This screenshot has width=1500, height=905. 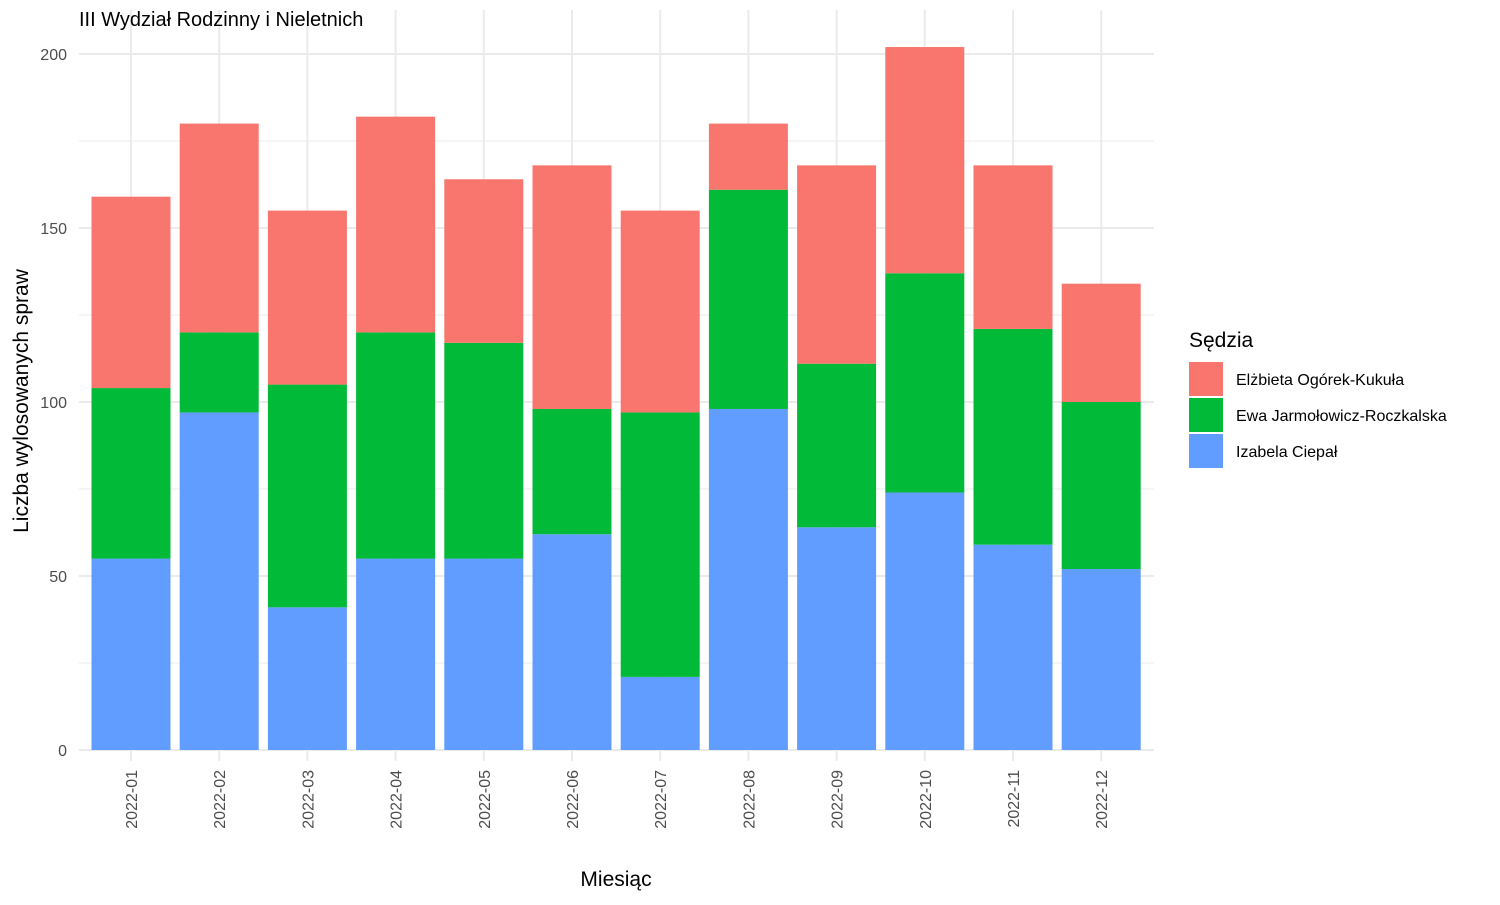 What do you see at coordinates (62, 751) in the screenshot?
I see `y-tick-label: 0` at bounding box center [62, 751].